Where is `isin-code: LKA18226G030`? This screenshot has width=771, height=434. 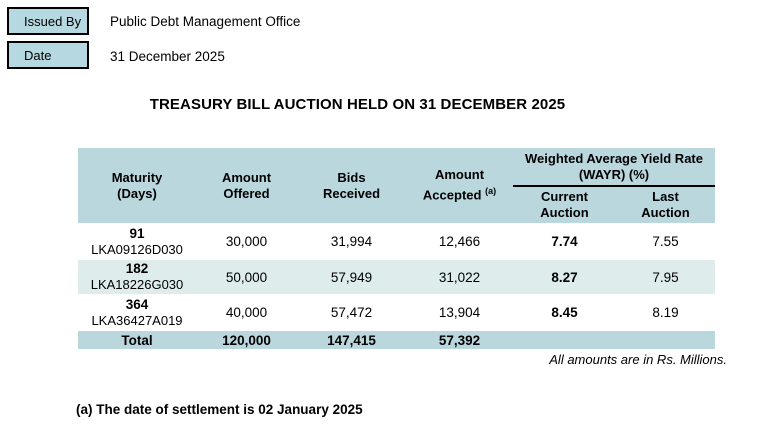 isin-code: LKA18226G030 is located at coordinates (137, 284).